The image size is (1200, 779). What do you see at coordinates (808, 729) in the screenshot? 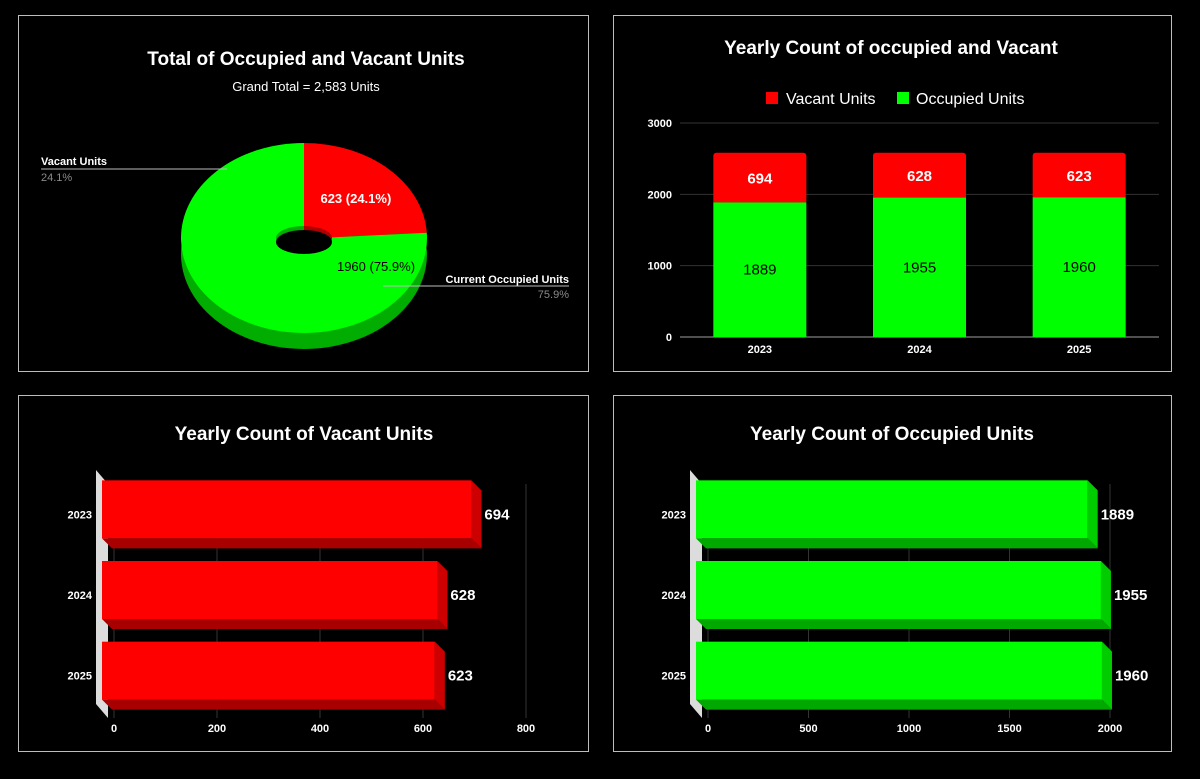
I see `x-tick-label: 500` at bounding box center [808, 729].